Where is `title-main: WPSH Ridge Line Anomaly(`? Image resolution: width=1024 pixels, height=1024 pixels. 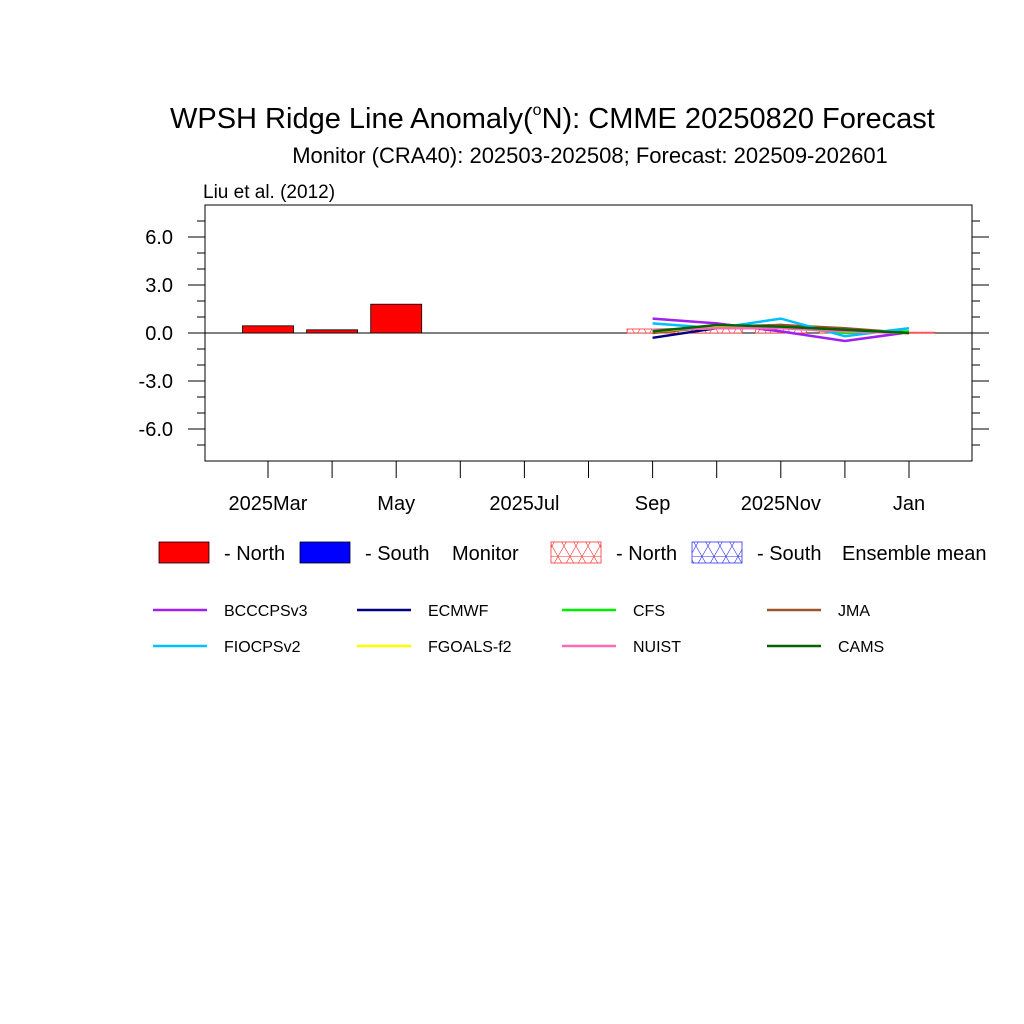 title-main: WPSH Ridge Line Anomaly( is located at coordinates (351, 119).